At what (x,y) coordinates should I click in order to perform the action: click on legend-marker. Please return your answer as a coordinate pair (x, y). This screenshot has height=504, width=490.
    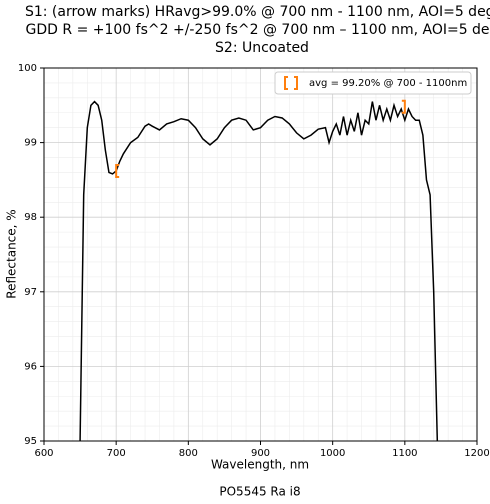
    Looking at the image, I should click on (291, 83).